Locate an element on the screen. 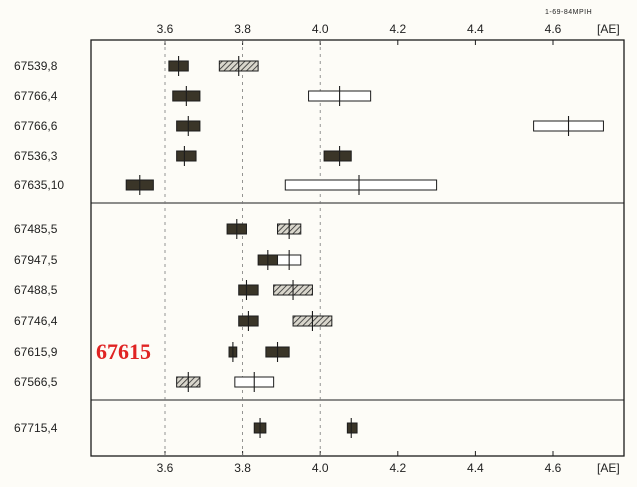 This screenshot has height=487, width=637. x-unit-label-bottom: [AE] is located at coordinates (608, 468).